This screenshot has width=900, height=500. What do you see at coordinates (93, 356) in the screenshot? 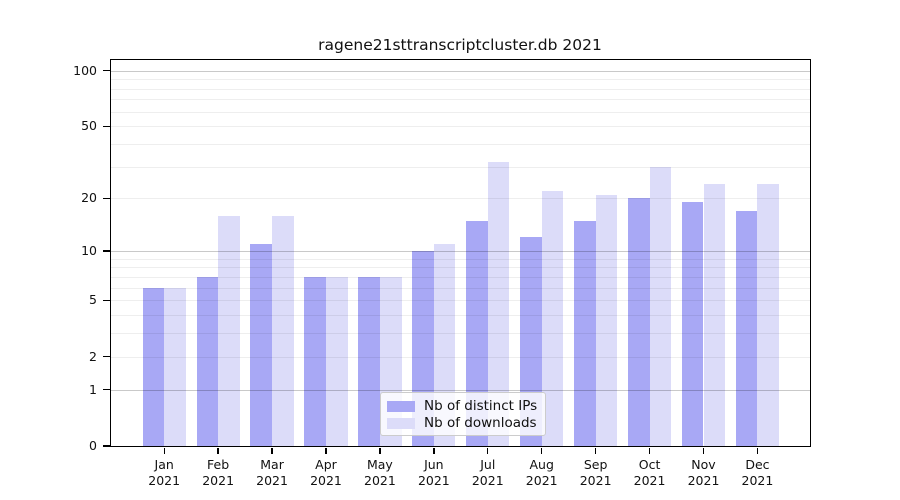
I see `y-axis-tick-label: 2` at bounding box center [93, 356].